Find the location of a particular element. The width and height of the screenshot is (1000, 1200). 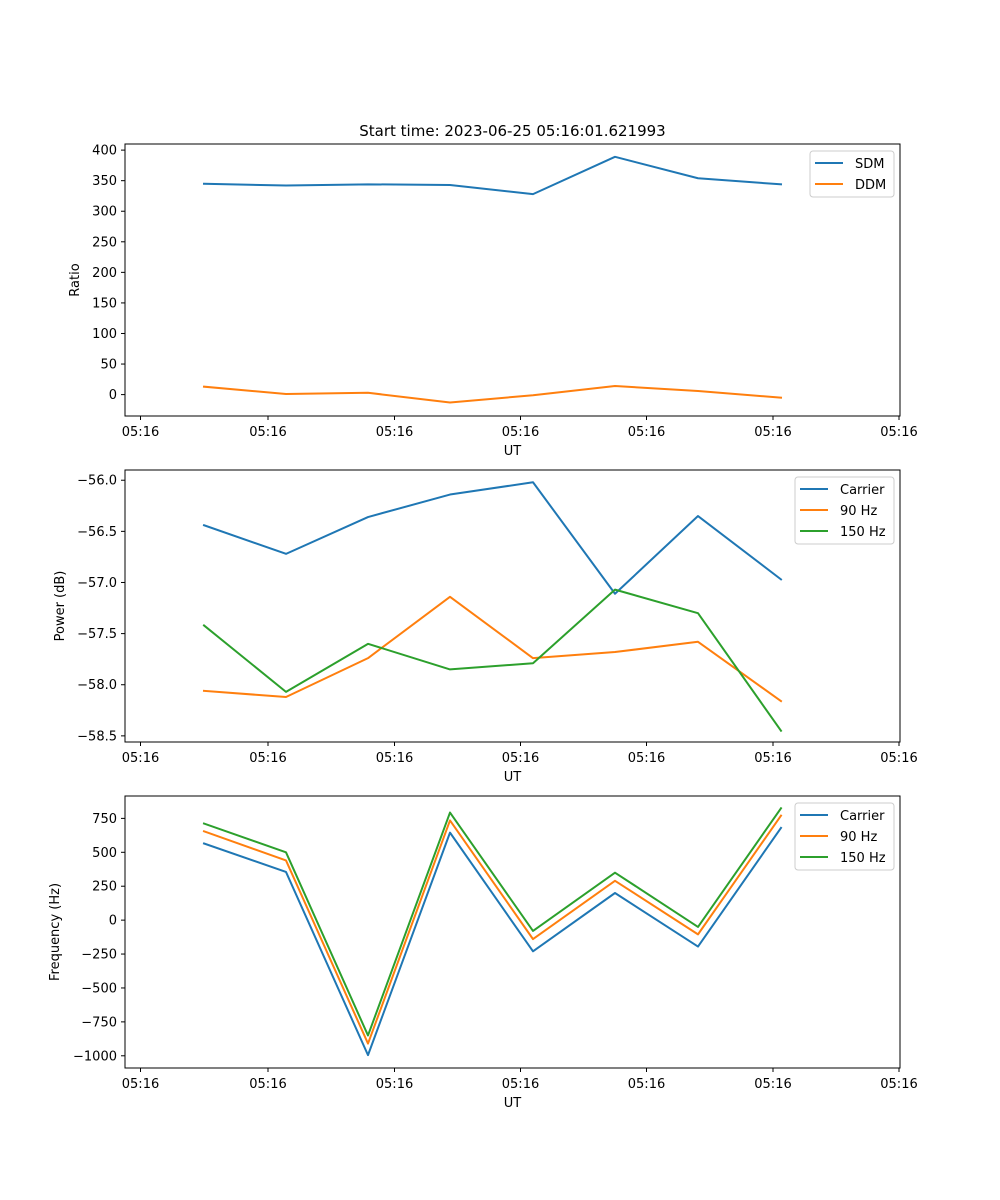

frequency-y-tick-label: 0 is located at coordinates (113, 921).